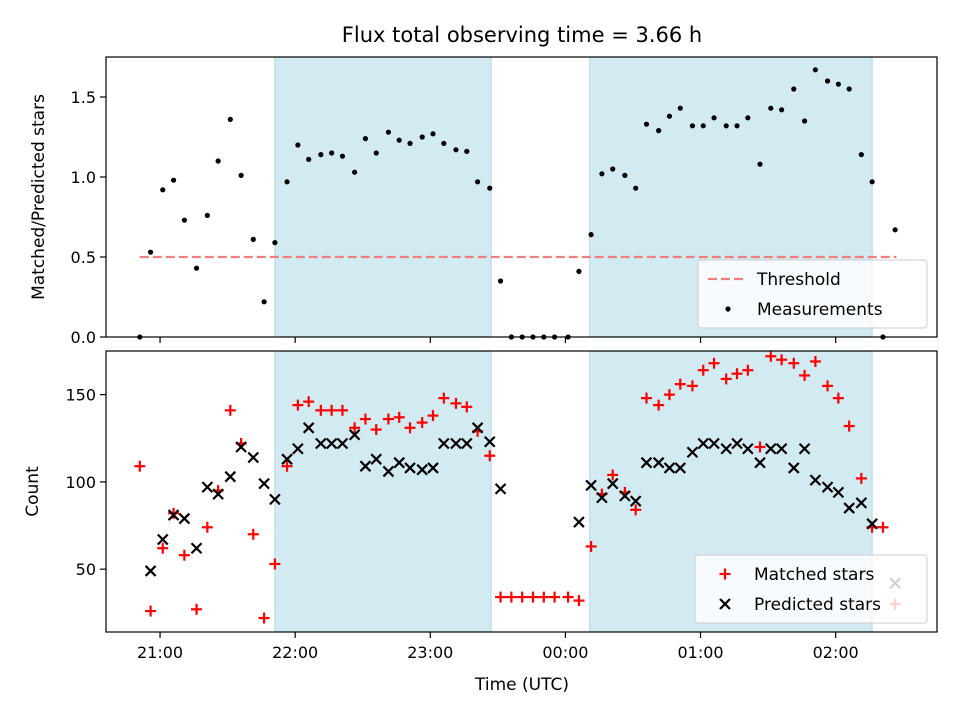 This screenshot has width=960, height=720. I want to click on legend-matched-stars-label: Matched stars, so click(814, 575).